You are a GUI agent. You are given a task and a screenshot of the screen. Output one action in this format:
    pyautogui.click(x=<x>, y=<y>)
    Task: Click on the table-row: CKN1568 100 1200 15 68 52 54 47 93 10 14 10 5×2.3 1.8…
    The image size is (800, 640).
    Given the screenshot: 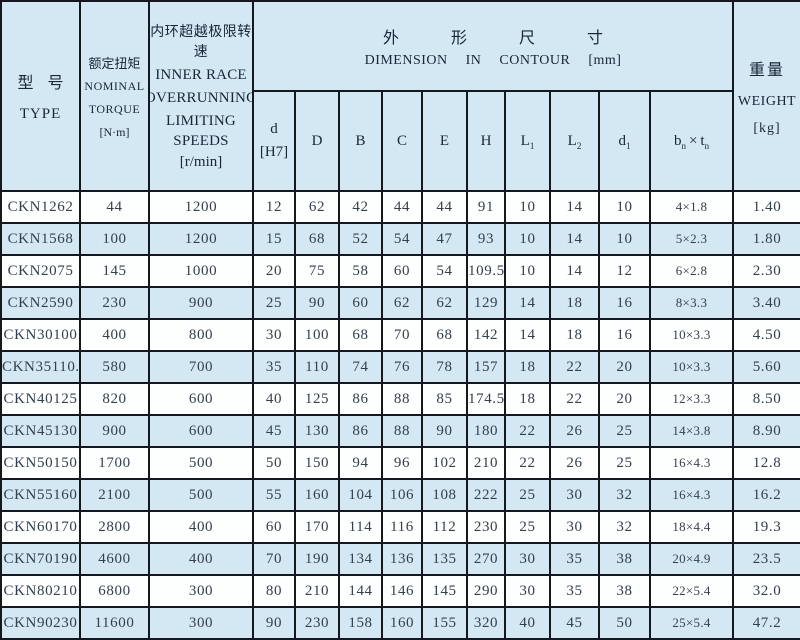 What is the action you would take?
    pyautogui.click(x=400, y=239)
    